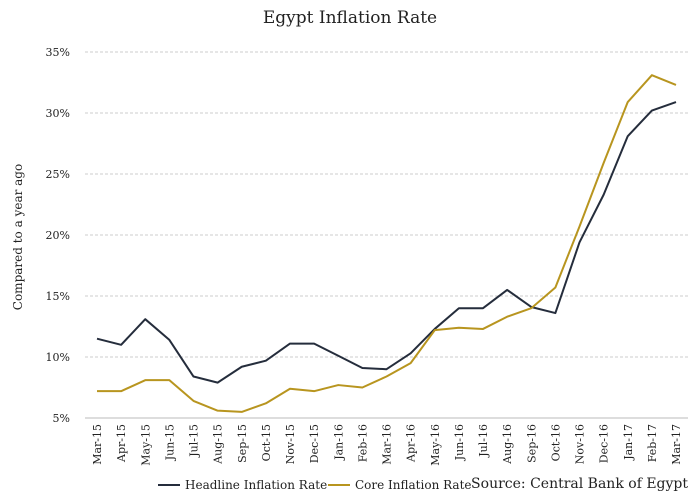 The height and width of the screenshot is (500, 700). What do you see at coordinates (61, 418) in the screenshot?
I see `y-tick-label: 5%` at bounding box center [61, 418].